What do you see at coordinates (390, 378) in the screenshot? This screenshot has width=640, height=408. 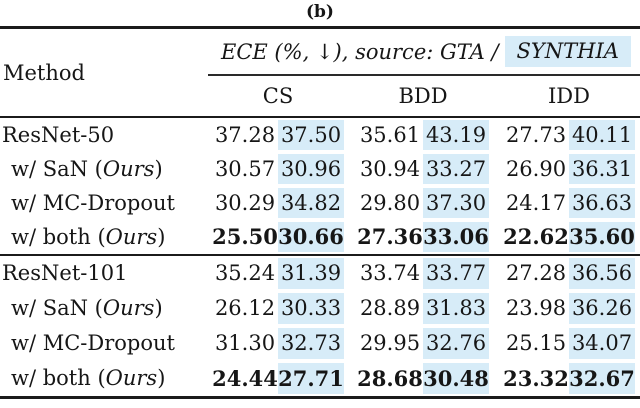 I see `value-cell-gta-bdd: 28.68` at bounding box center [390, 378].